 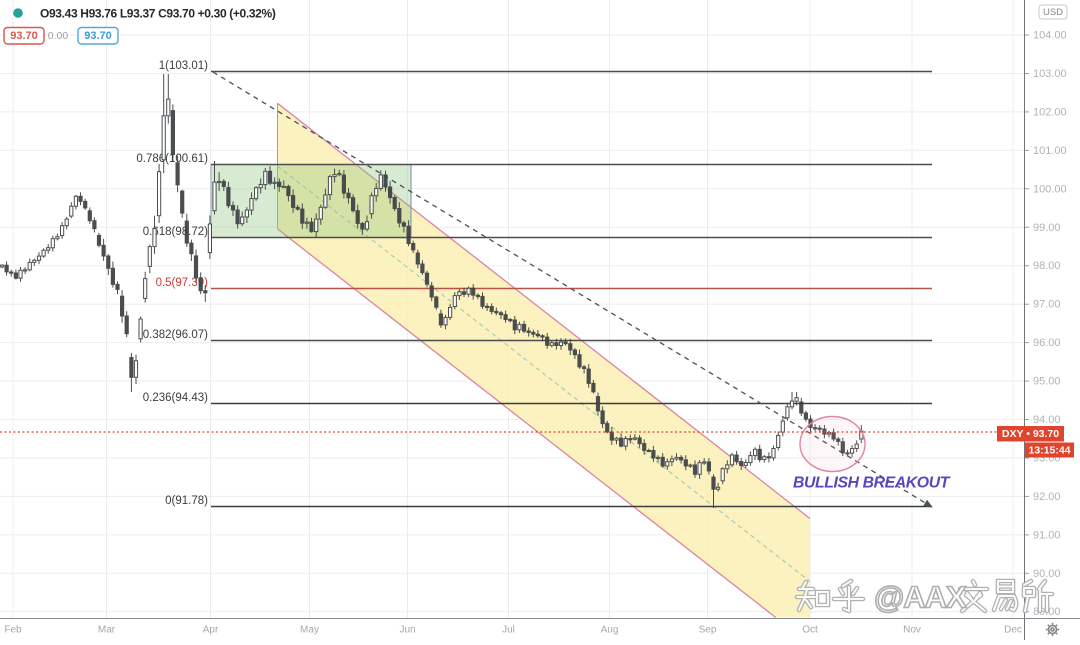 I want to click on svg-text: 0.00, so click(x=58, y=36).